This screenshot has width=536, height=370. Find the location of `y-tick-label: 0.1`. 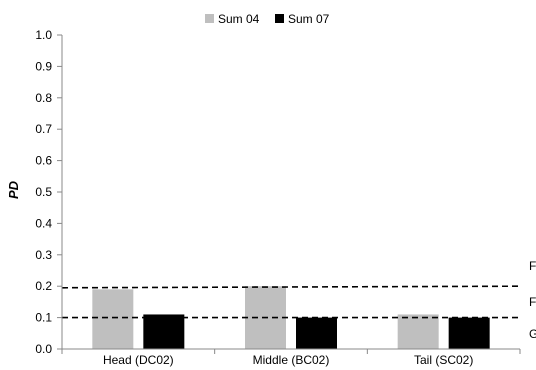

y-tick-label: 0.1 is located at coordinates (43, 318).